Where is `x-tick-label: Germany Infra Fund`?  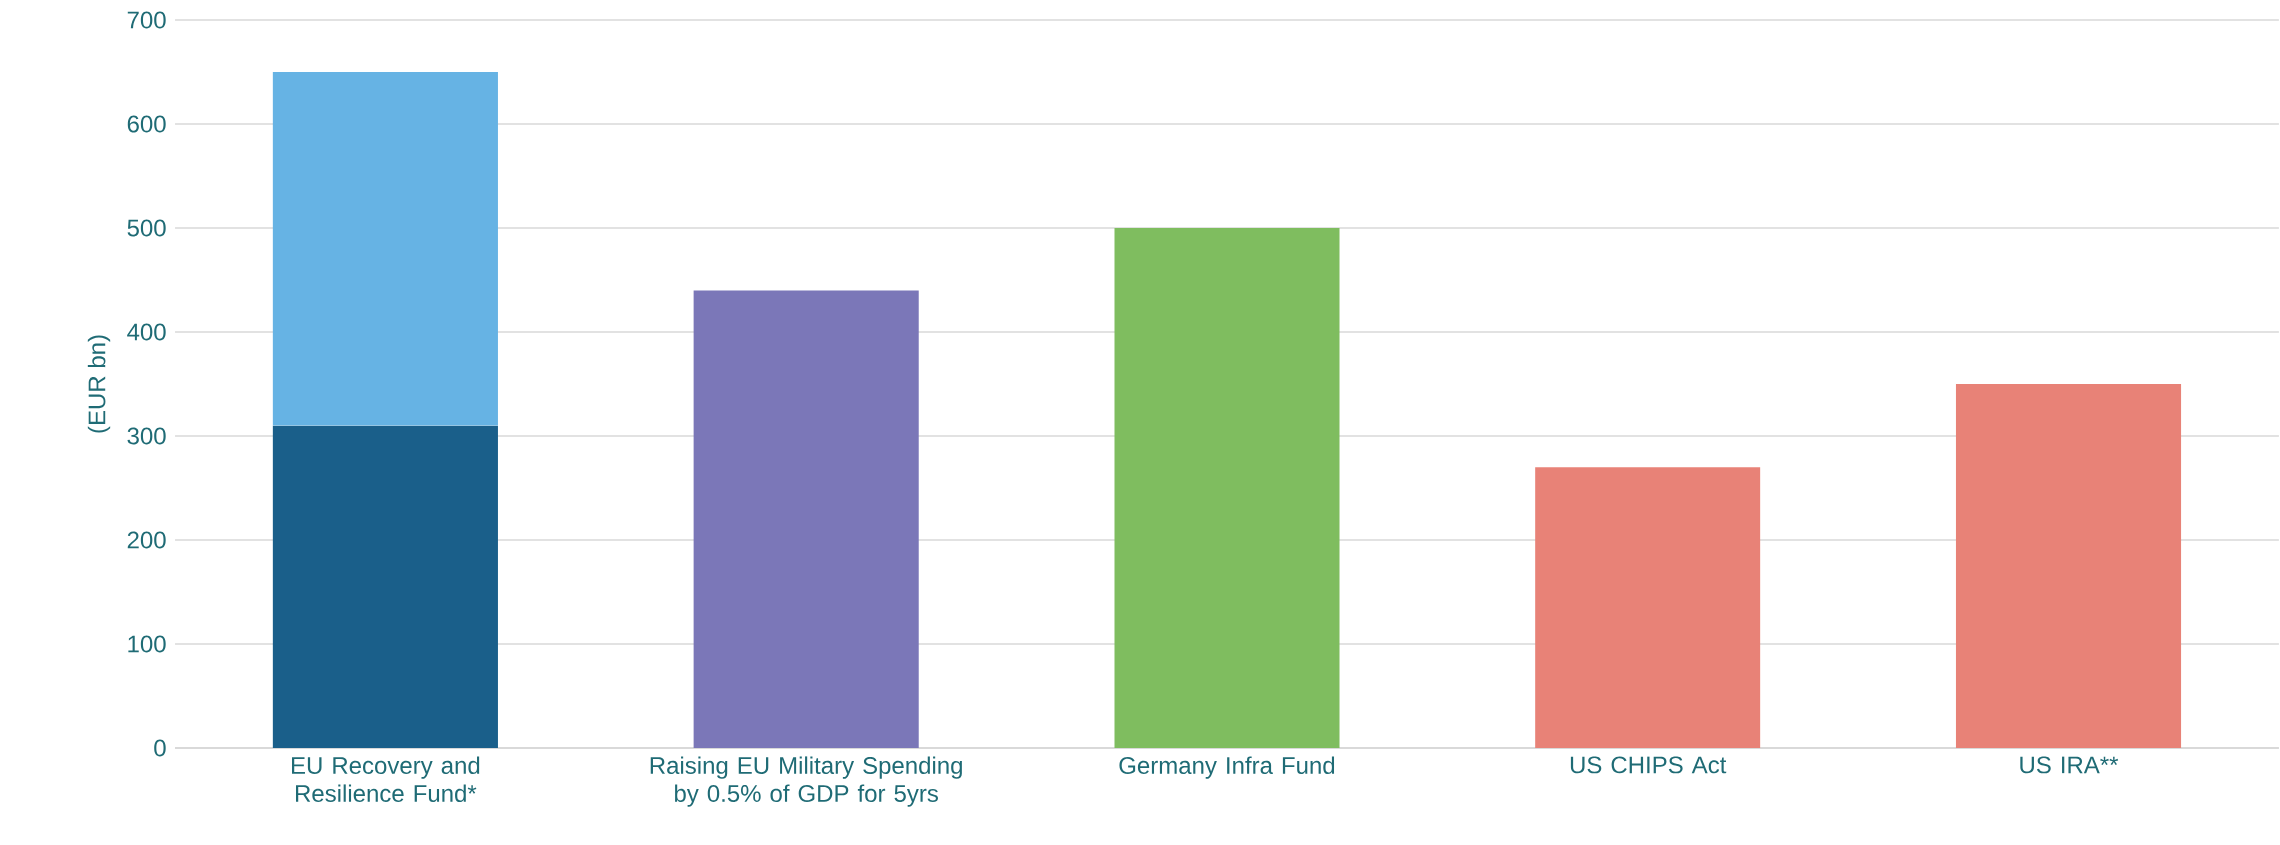 x-tick-label: Germany Infra Fund is located at coordinates (1227, 767).